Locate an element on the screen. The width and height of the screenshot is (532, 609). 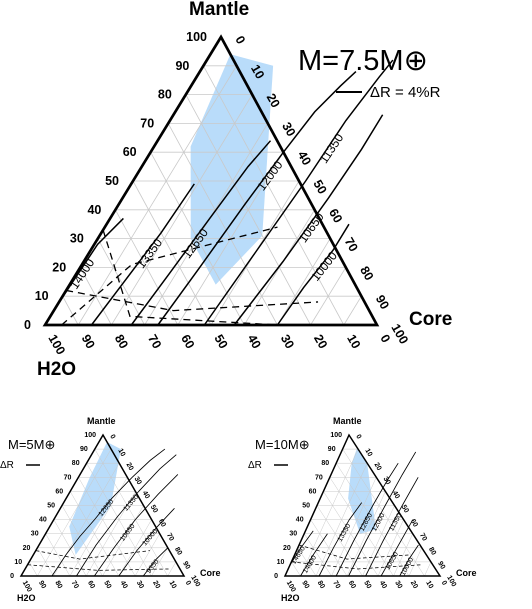
tick-water-70: 70 is located at coordinates (336, 585).